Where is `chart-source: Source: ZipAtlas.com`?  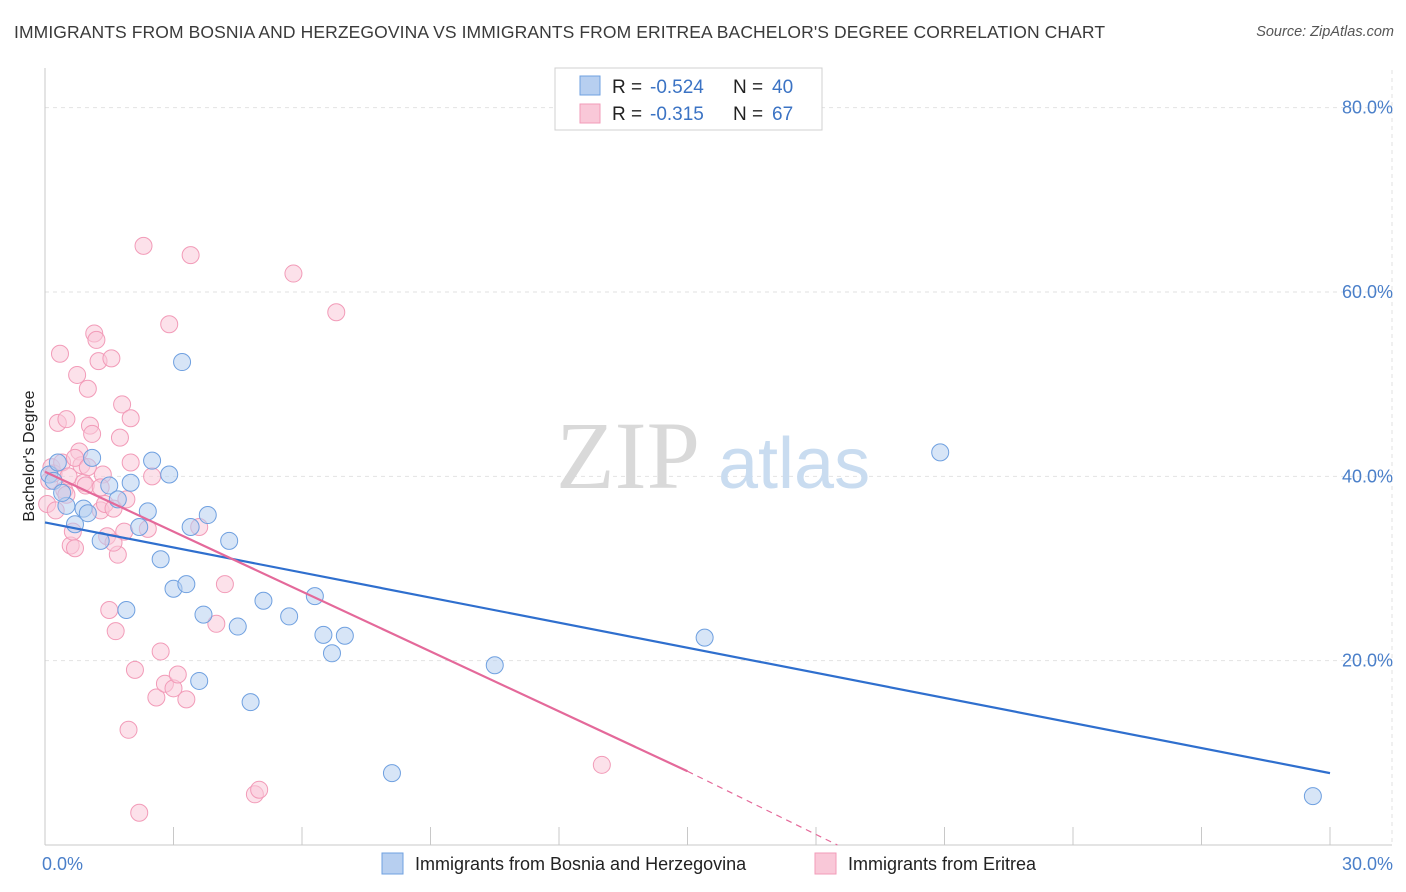
chart-source: Source: ZipAtlas.com is located at coordinates (1325, 32).